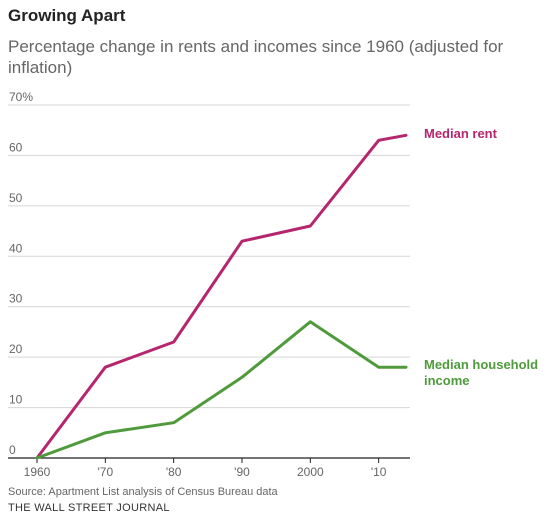 This screenshot has width=559, height=521. What do you see at coordinates (89, 508) in the screenshot?
I see `publisher-credit: THE WALL STREET JOURNAL` at bounding box center [89, 508].